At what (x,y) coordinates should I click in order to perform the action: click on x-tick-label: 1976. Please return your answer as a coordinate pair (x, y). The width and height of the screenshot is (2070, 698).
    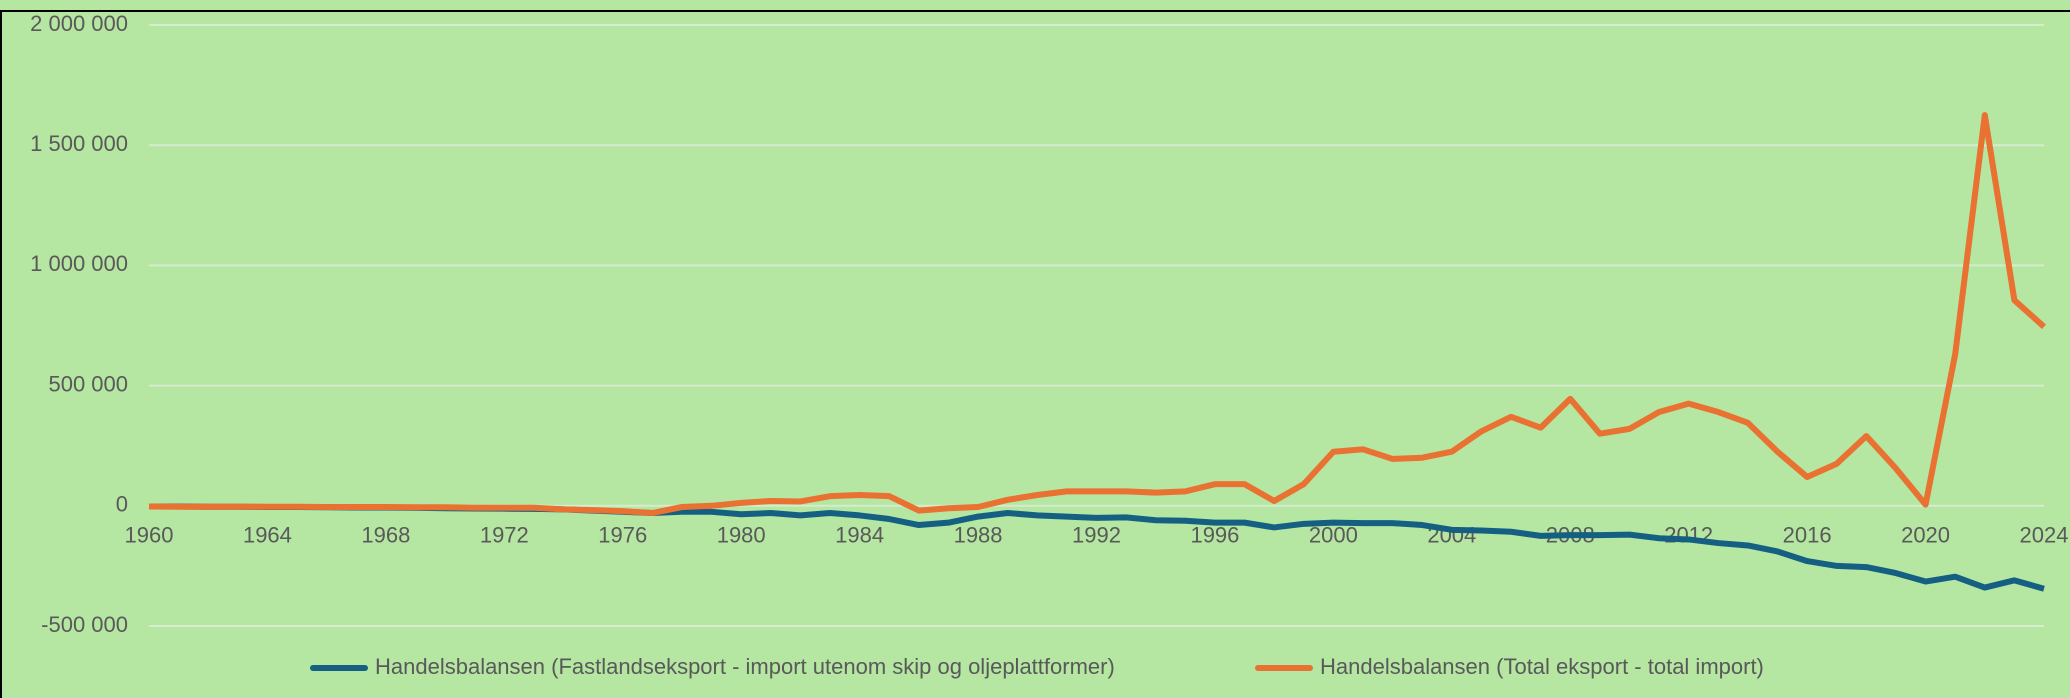
    Looking at the image, I should click on (622, 535).